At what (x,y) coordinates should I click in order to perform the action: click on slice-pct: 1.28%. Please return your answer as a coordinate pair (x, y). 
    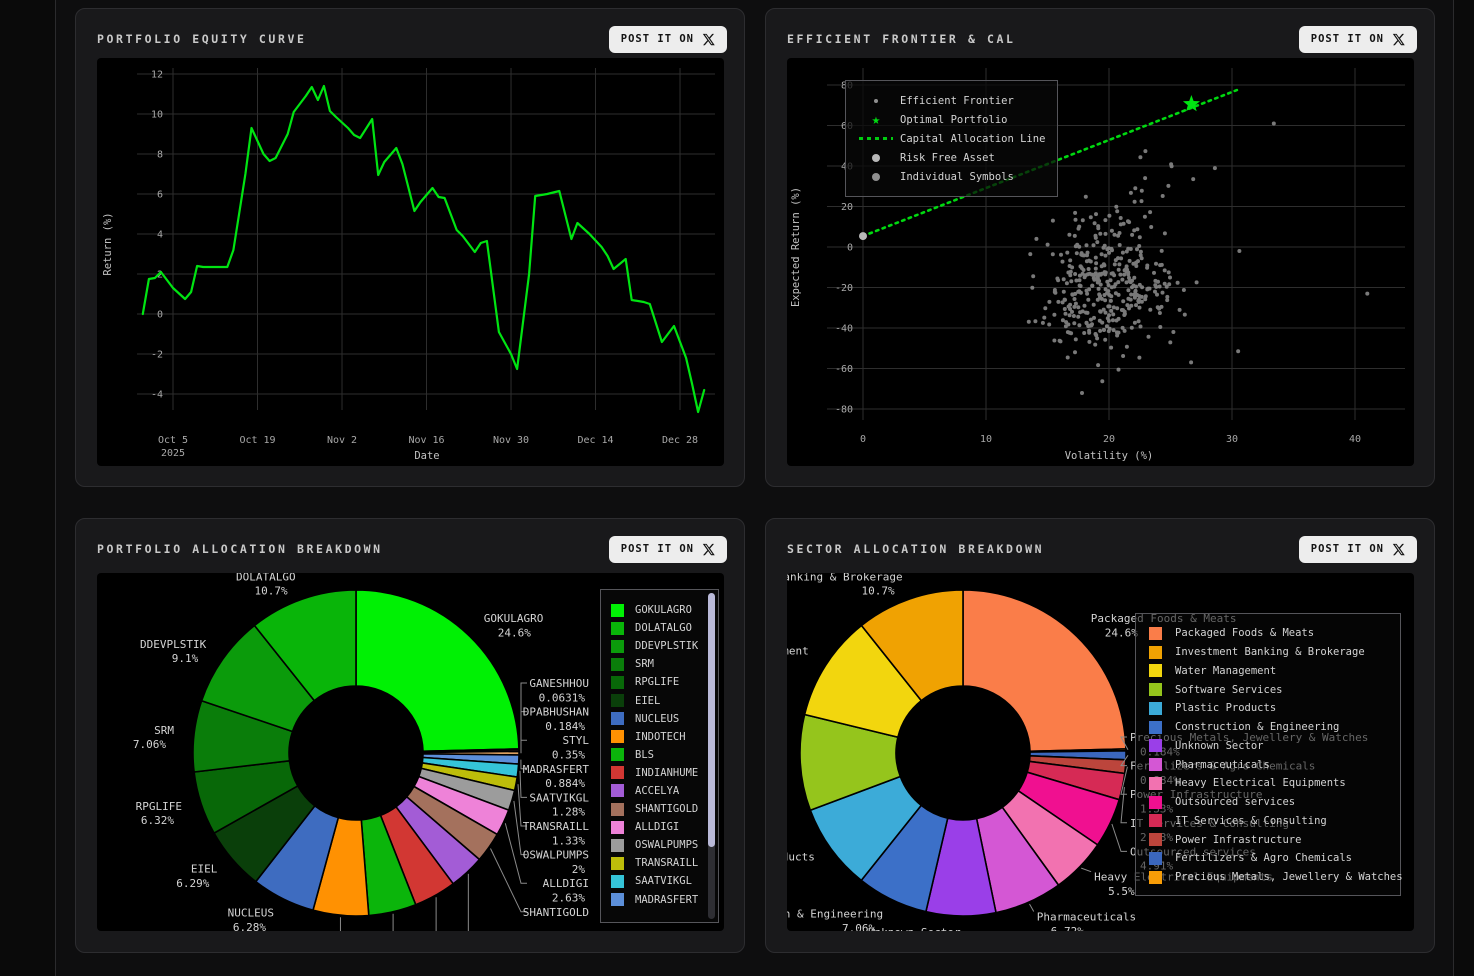
    Looking at the image, I should click on (568, 812).